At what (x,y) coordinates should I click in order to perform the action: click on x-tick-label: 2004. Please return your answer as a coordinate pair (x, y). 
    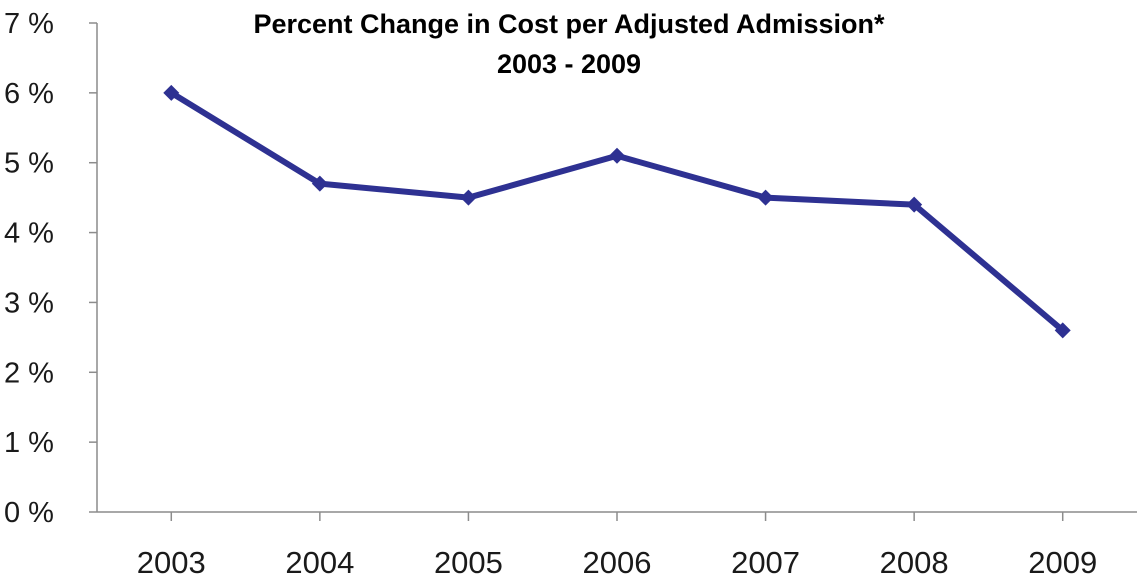
    Looking at the image, I should click on (319, 562).